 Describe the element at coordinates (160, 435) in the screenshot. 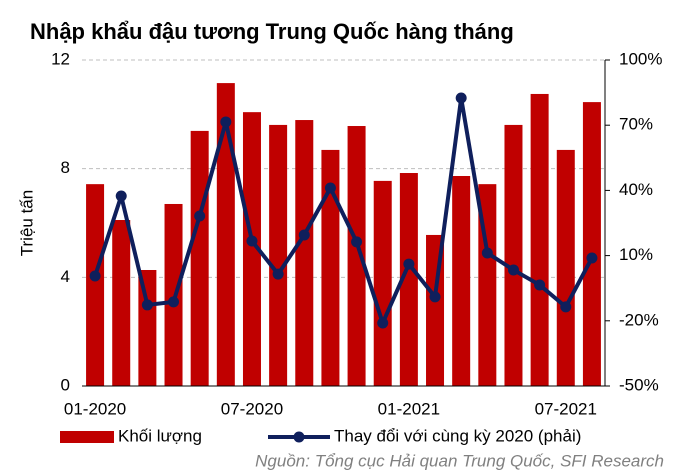

I see `legend-label: Khối lượng` at that location.